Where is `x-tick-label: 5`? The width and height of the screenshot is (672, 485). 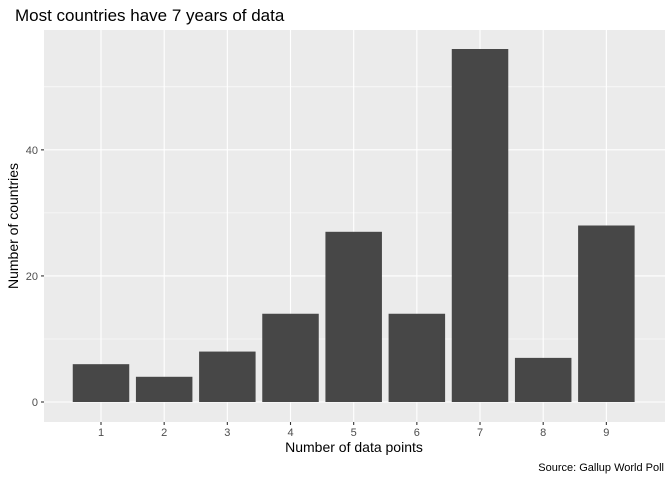
x-tick-label: 5 is located at coordinates (354, 433).